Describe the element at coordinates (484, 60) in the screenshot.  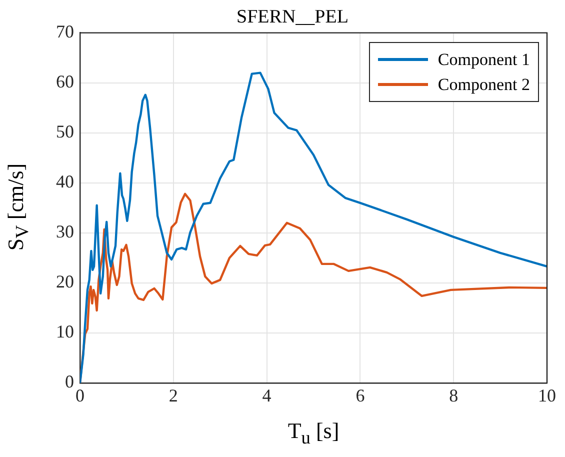
I see `legend-label: Component 1` at that location.